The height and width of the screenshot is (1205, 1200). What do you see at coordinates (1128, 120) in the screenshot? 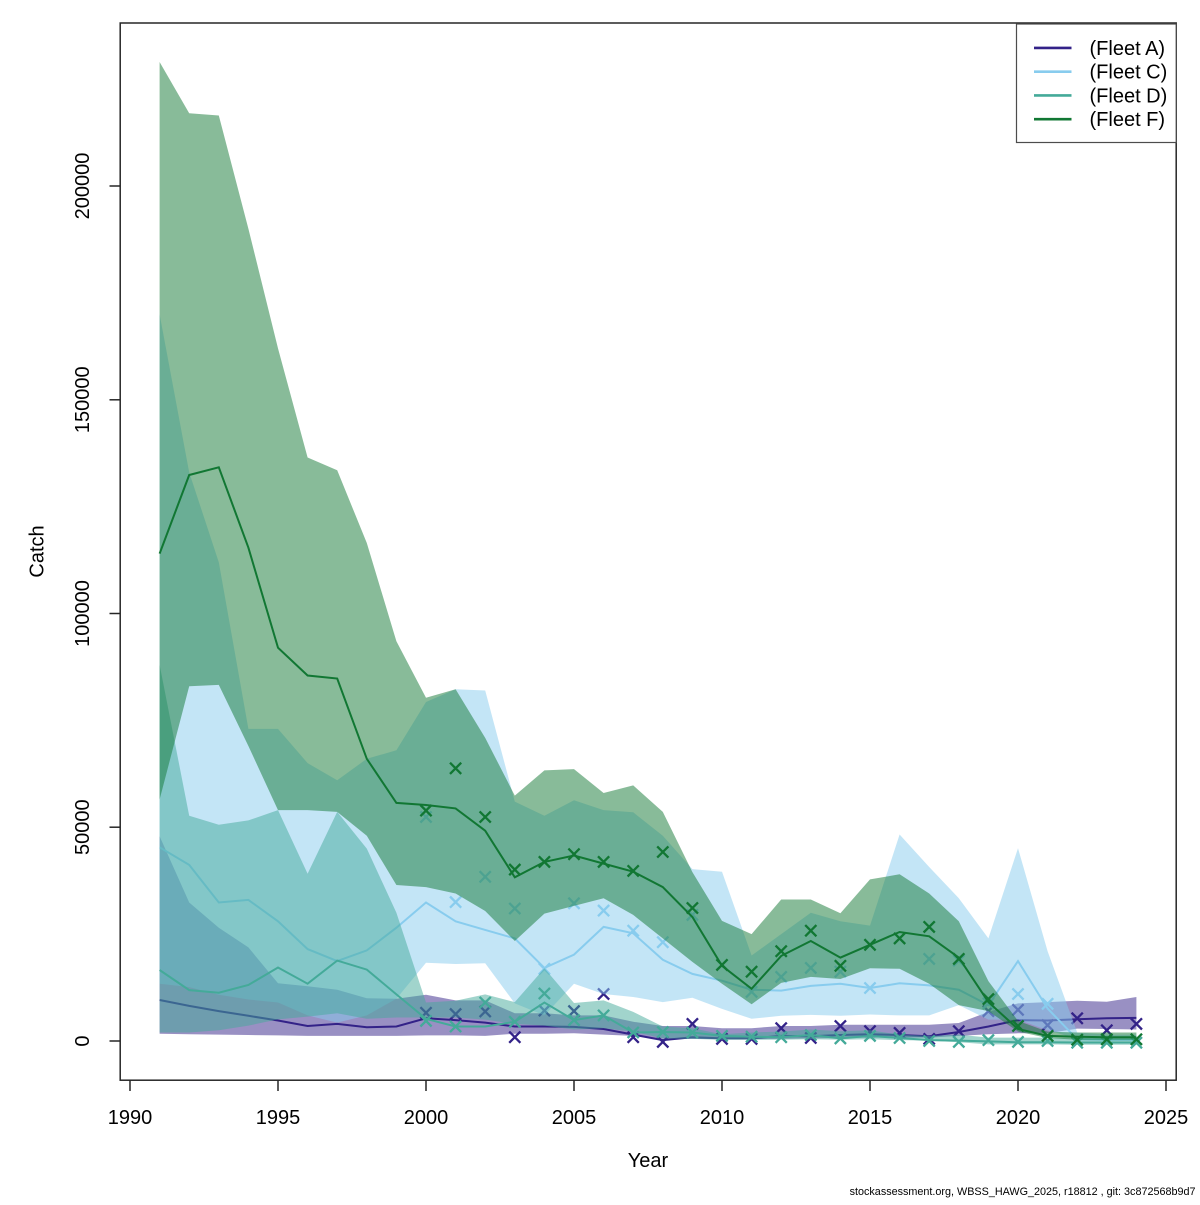
I see `svg-text: (Fleet F)` at bounding box center [1128, 120].